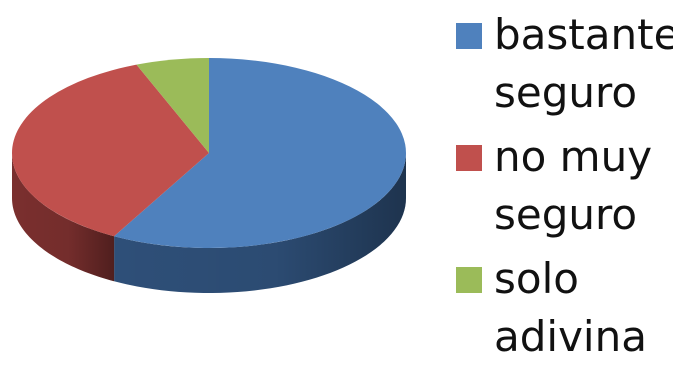  I want to click on legend-label-no-muy-seguro: no muy seguro, so click(573, 185).